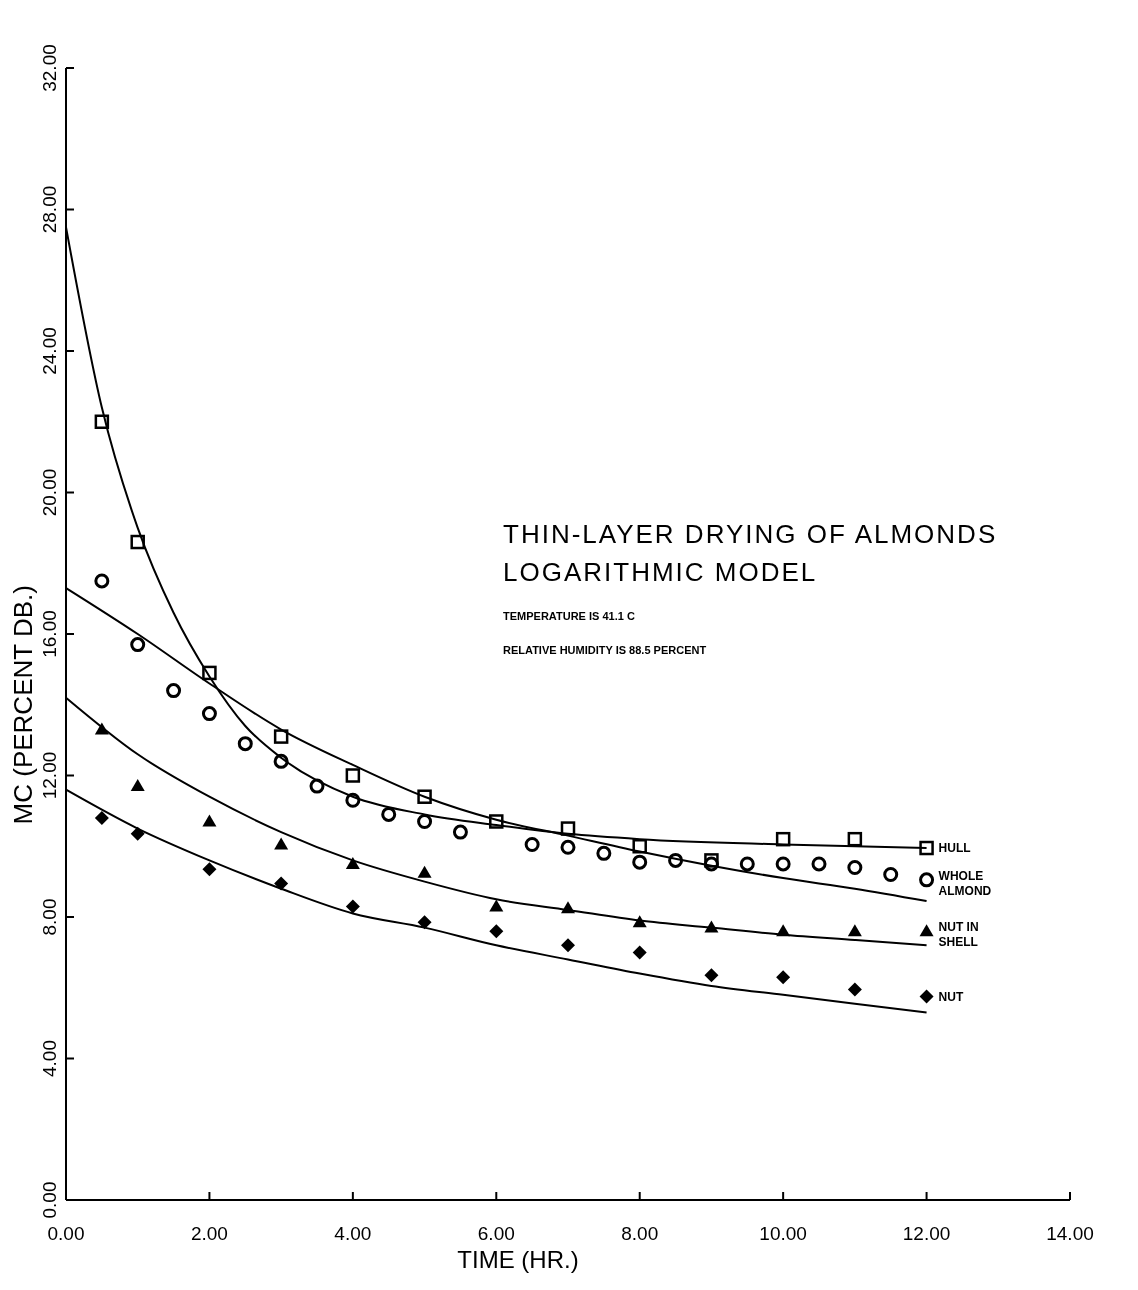  What do you see at coordinates (49, 634) in the screenshot?
I see `y-tick-label: 16.00` at bounding box center [49, 634].